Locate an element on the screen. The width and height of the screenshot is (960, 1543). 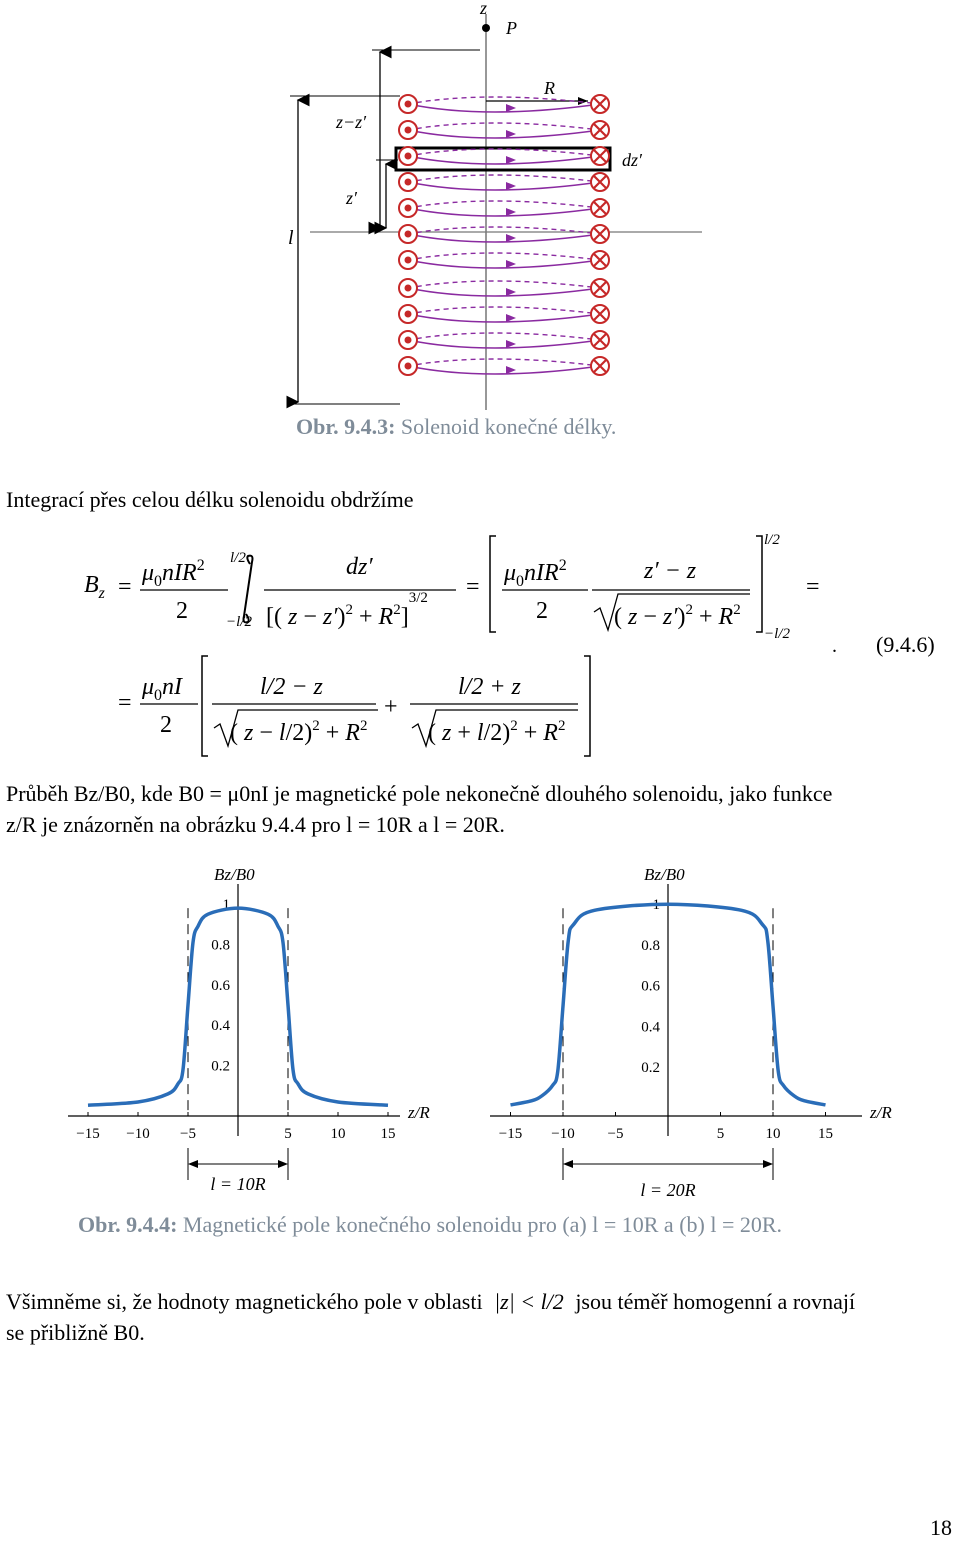
y-tick-label: 1 is located at coordinates (227, 905).